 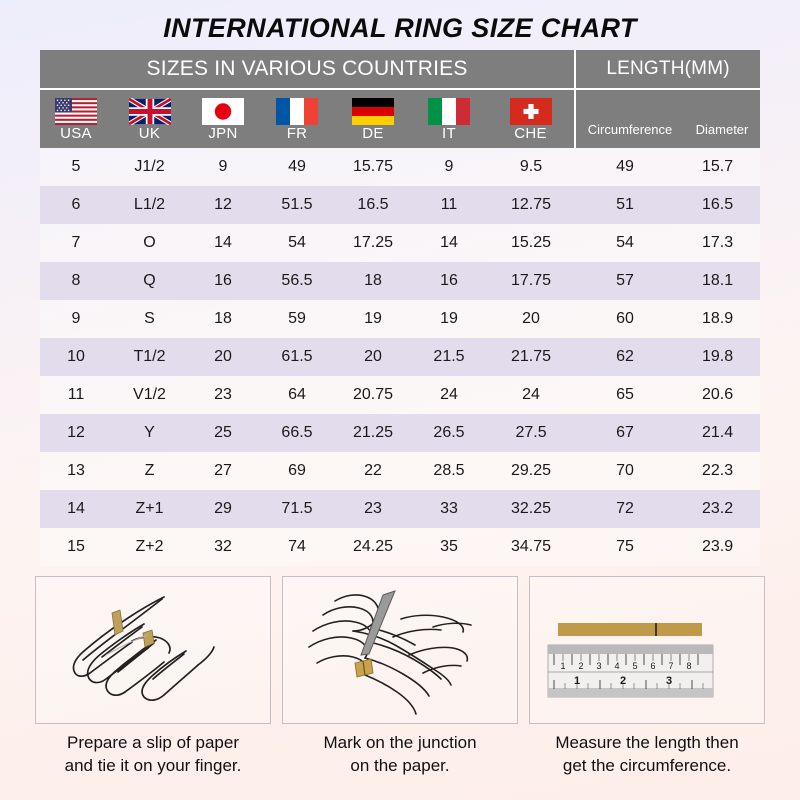 What do you see at coordinates (152, 742) in the screenshot?
I see `step-1-caption-line1: Prepare a slip of paper` at bounding box center [152, 742].